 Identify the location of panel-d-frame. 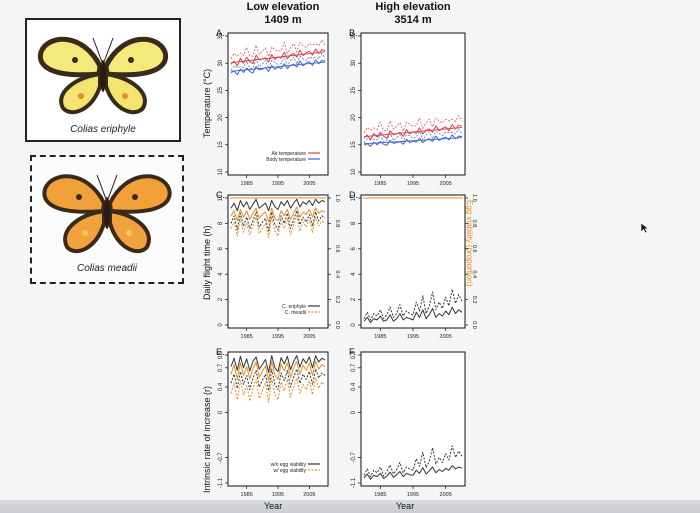
(413, 261).